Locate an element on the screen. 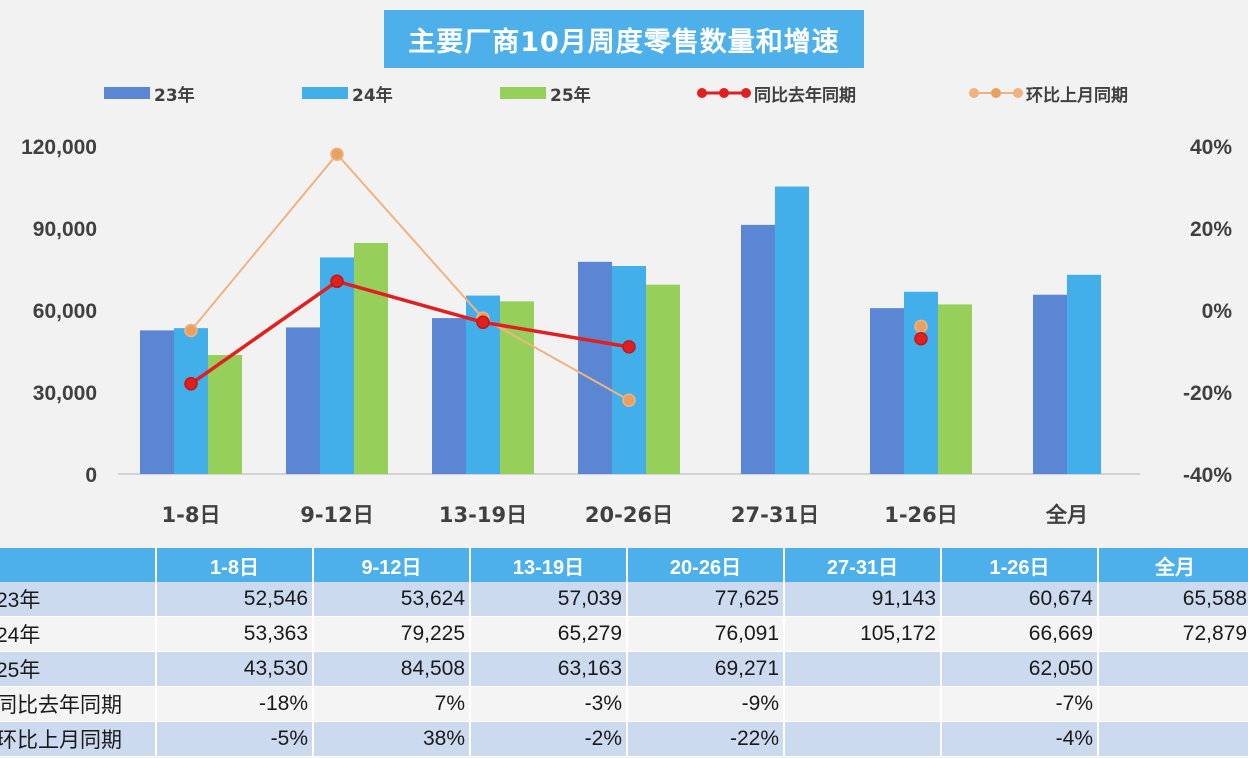 The image size is (1248, 758). table-header-row: 1-8日 9-12日 13-19日 20-26日 27-31日 1-26日 全月 is located at coordinates (624, 565).